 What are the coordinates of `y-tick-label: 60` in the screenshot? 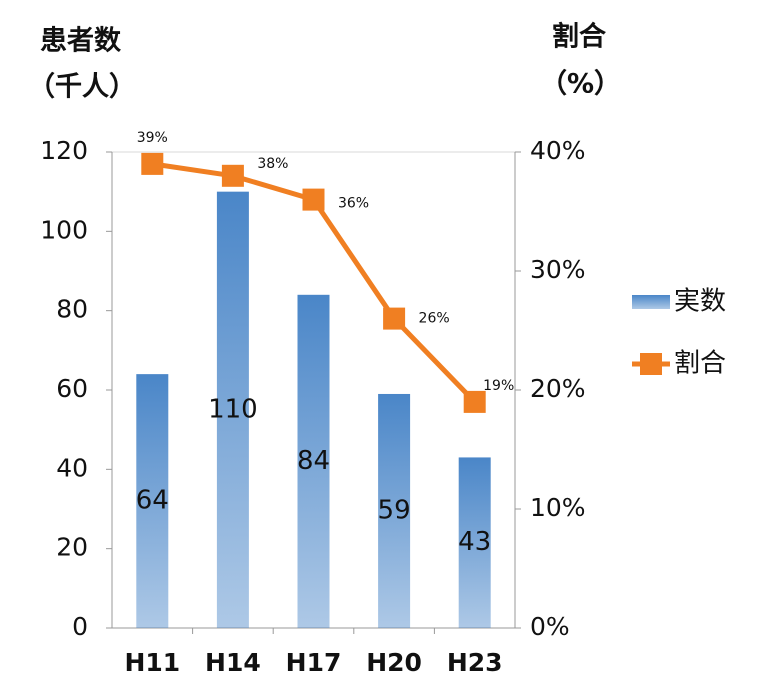 It's located at (72, 388).